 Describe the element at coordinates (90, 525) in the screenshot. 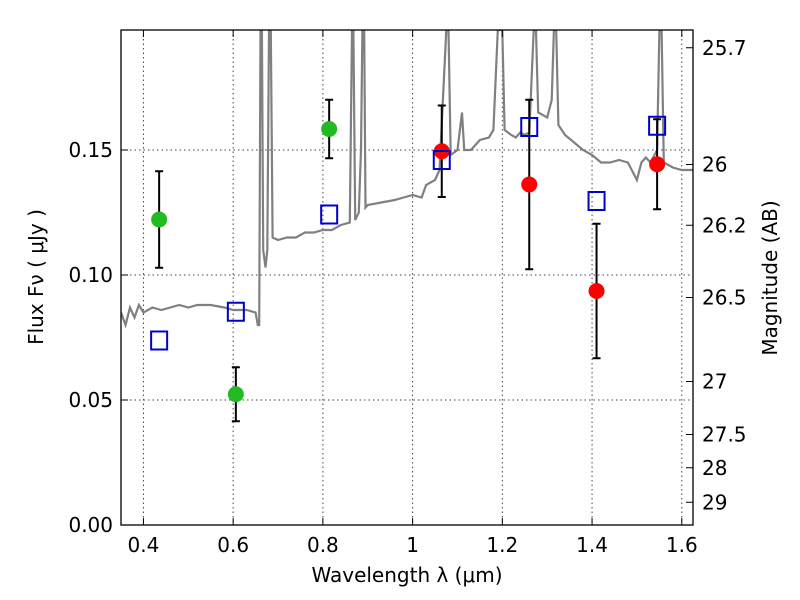

I see `y-tick-label: 0.00` at that location.